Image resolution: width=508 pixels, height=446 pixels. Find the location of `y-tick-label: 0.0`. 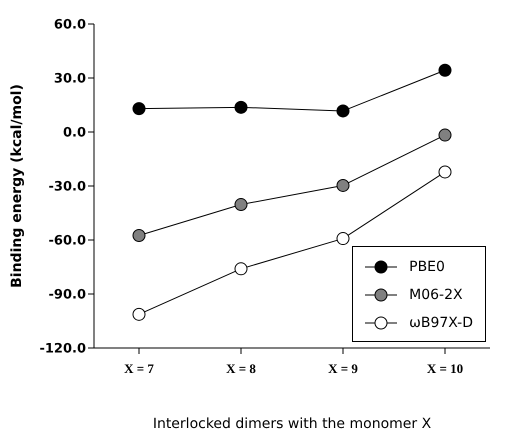

y-tick-label: 0.0 is located at coordinates (74, 133).